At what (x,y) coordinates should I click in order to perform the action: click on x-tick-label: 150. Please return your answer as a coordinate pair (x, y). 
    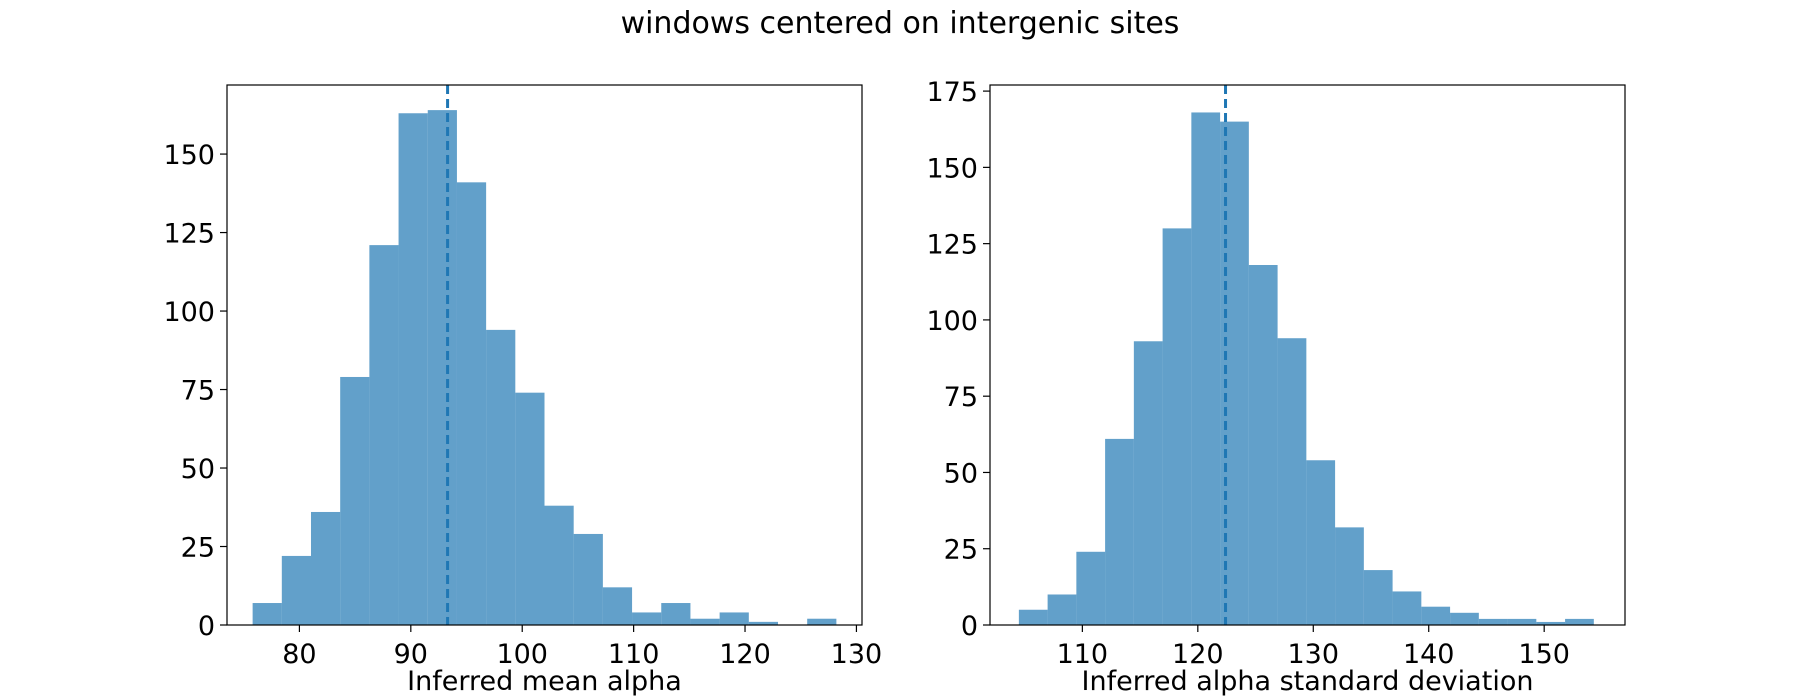
    Looking at the image, I should click on (1544, 654).